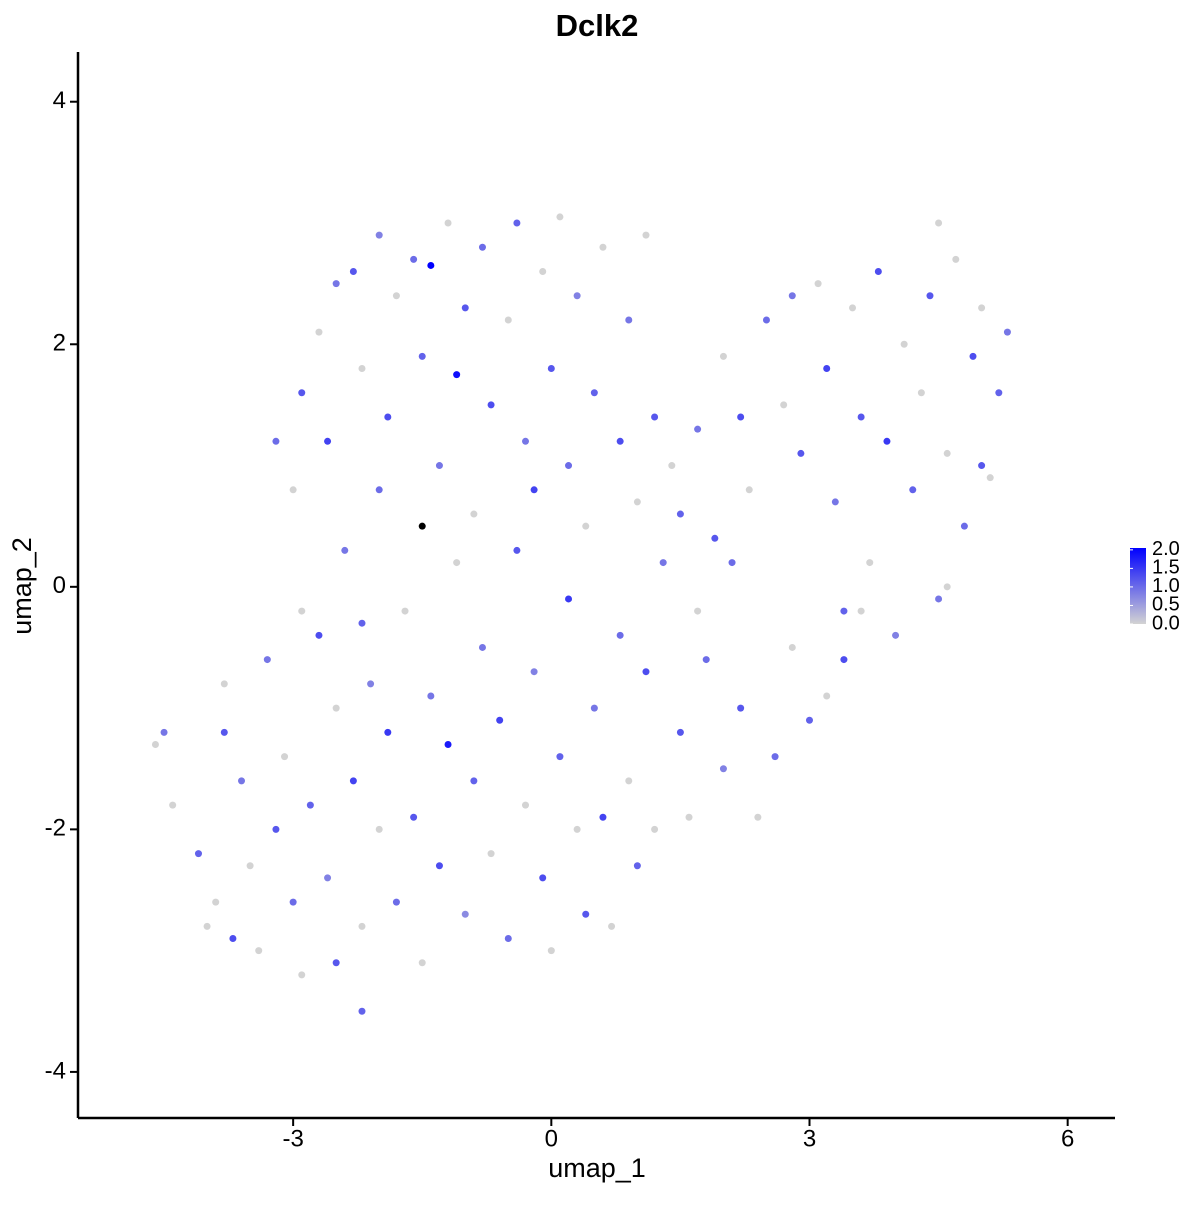 The height and width of the screenshot is (1205, 1200). Describe the element at coordinates (1138, 586) in the screenshot. I see `colorbar` at that location.